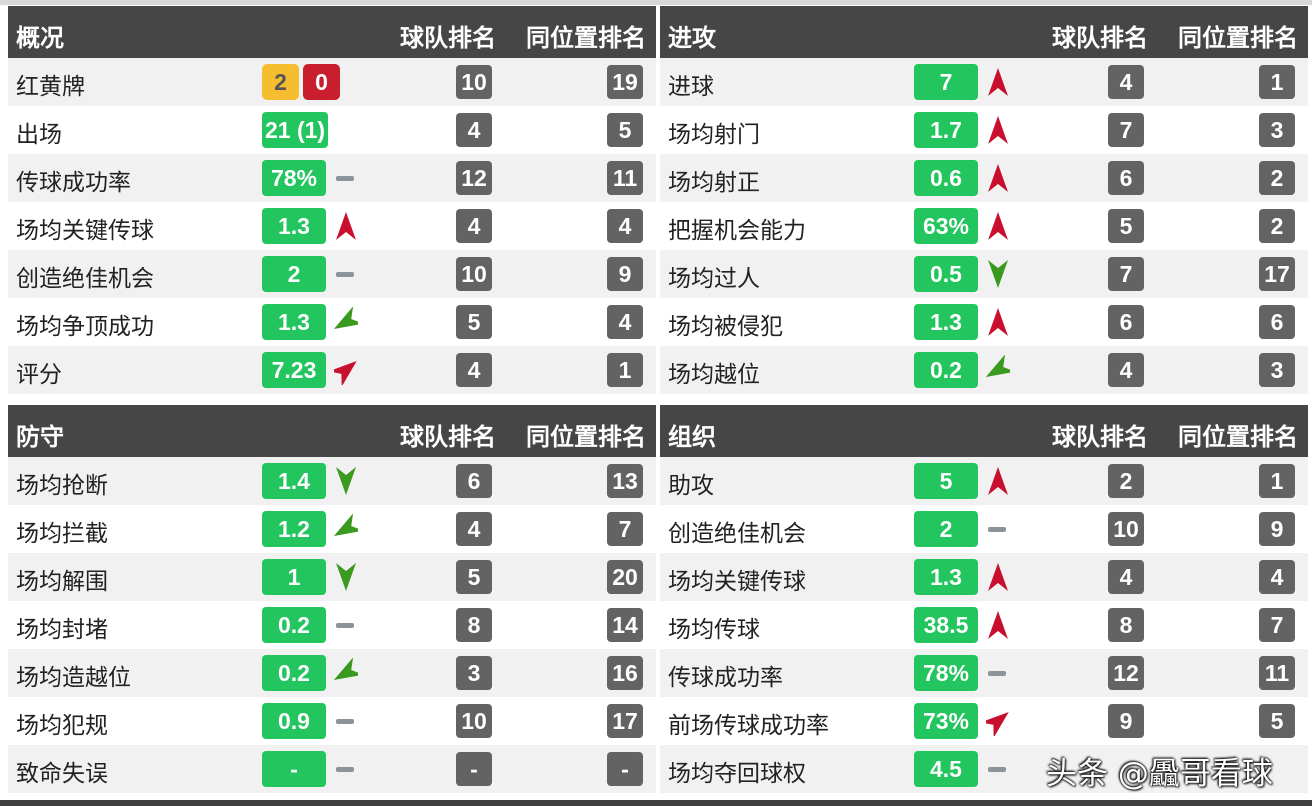  What do you see at coordinates (1126, 673) in the screenshot?
I see `team-rank: 12` at bounding box center [1126, 673].